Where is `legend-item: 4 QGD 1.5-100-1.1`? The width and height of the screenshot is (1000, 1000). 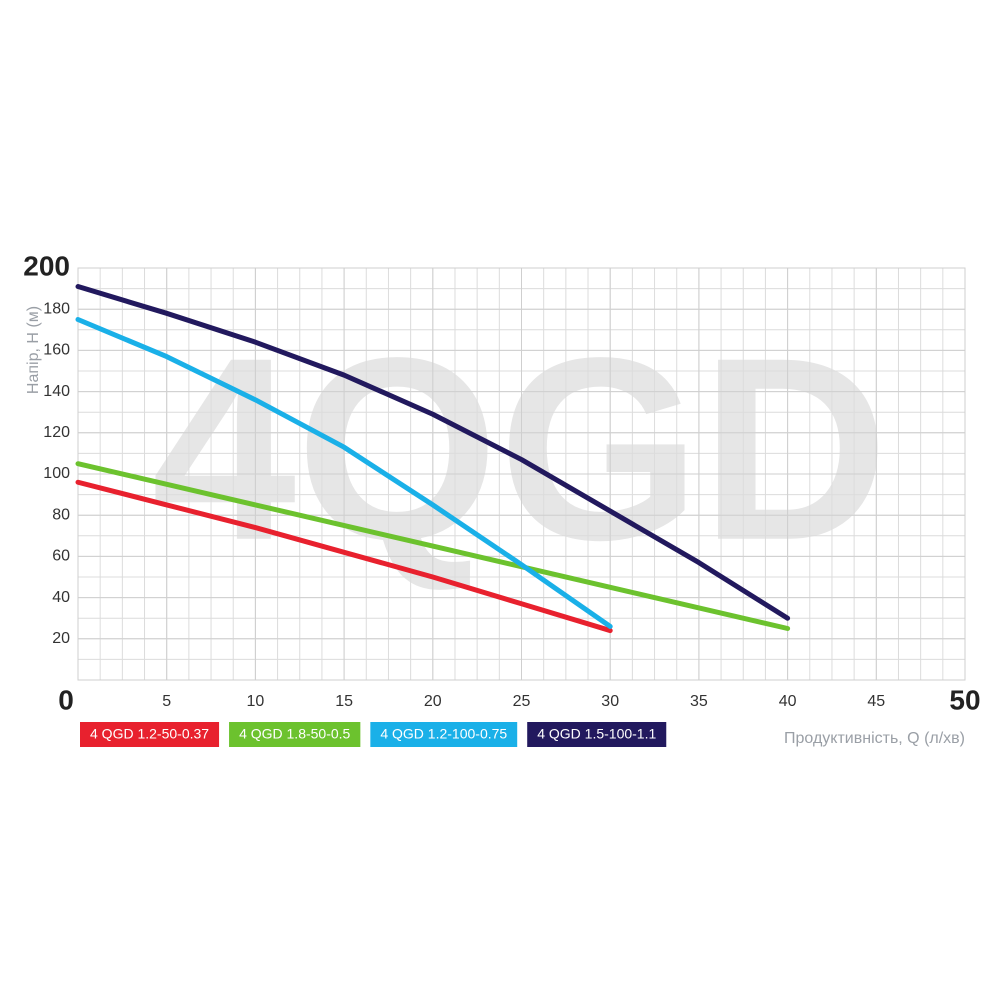 legend-item: 4 QGD 1.5-100-1.1 is located at coordinates (597, 734).